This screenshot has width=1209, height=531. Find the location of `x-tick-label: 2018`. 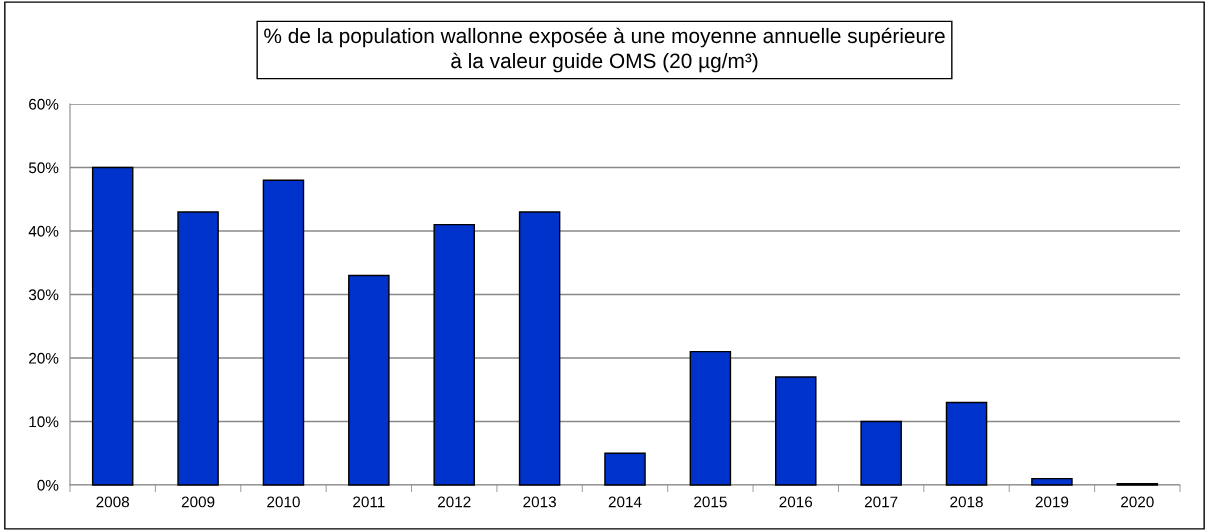

x-tick-label: 2018 is located at coordinates (966, 502).